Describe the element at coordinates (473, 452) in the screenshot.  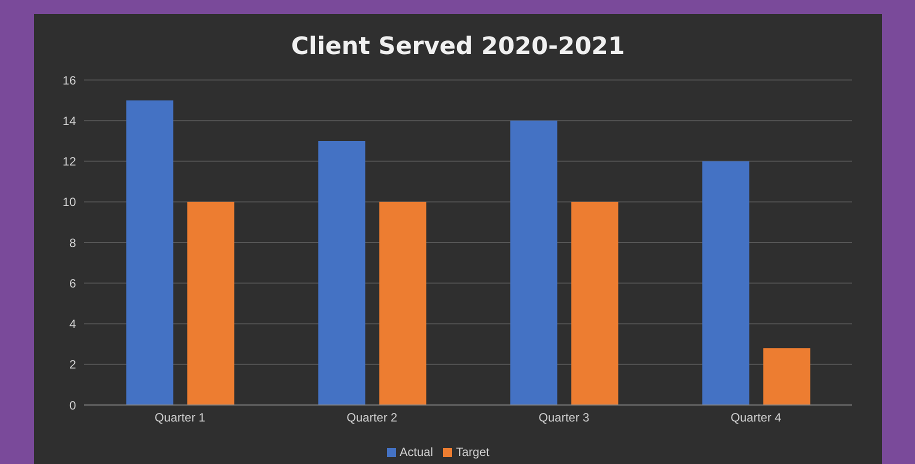
I see `legend-label: Target` at that location.